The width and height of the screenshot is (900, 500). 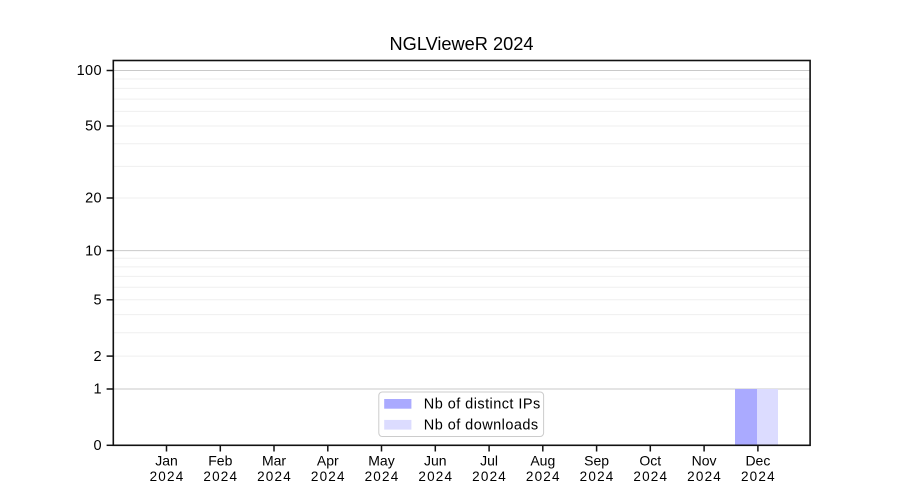 I want to click on svg-text: Nb of distinct IPs, so click(x=482, y=405).